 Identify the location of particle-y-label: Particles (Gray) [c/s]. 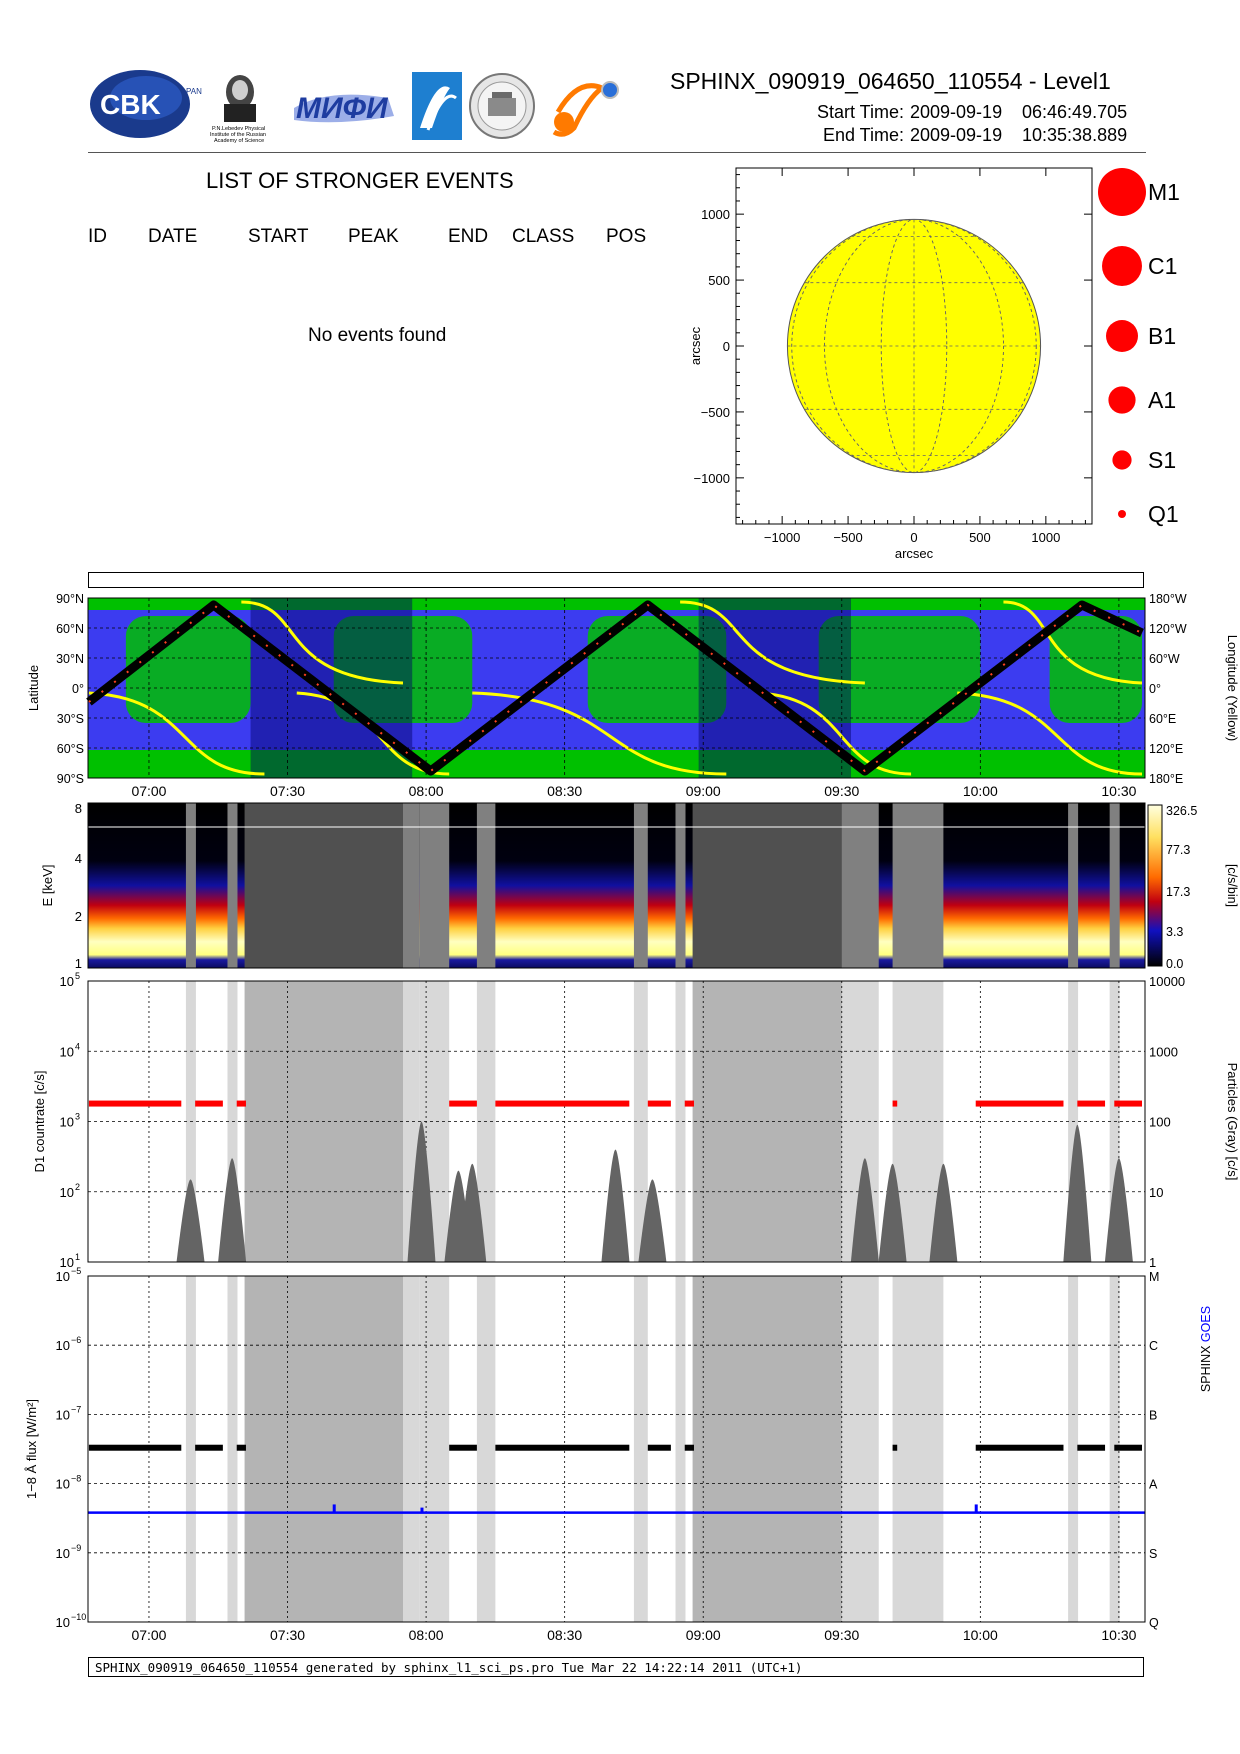
(1232, 1122).